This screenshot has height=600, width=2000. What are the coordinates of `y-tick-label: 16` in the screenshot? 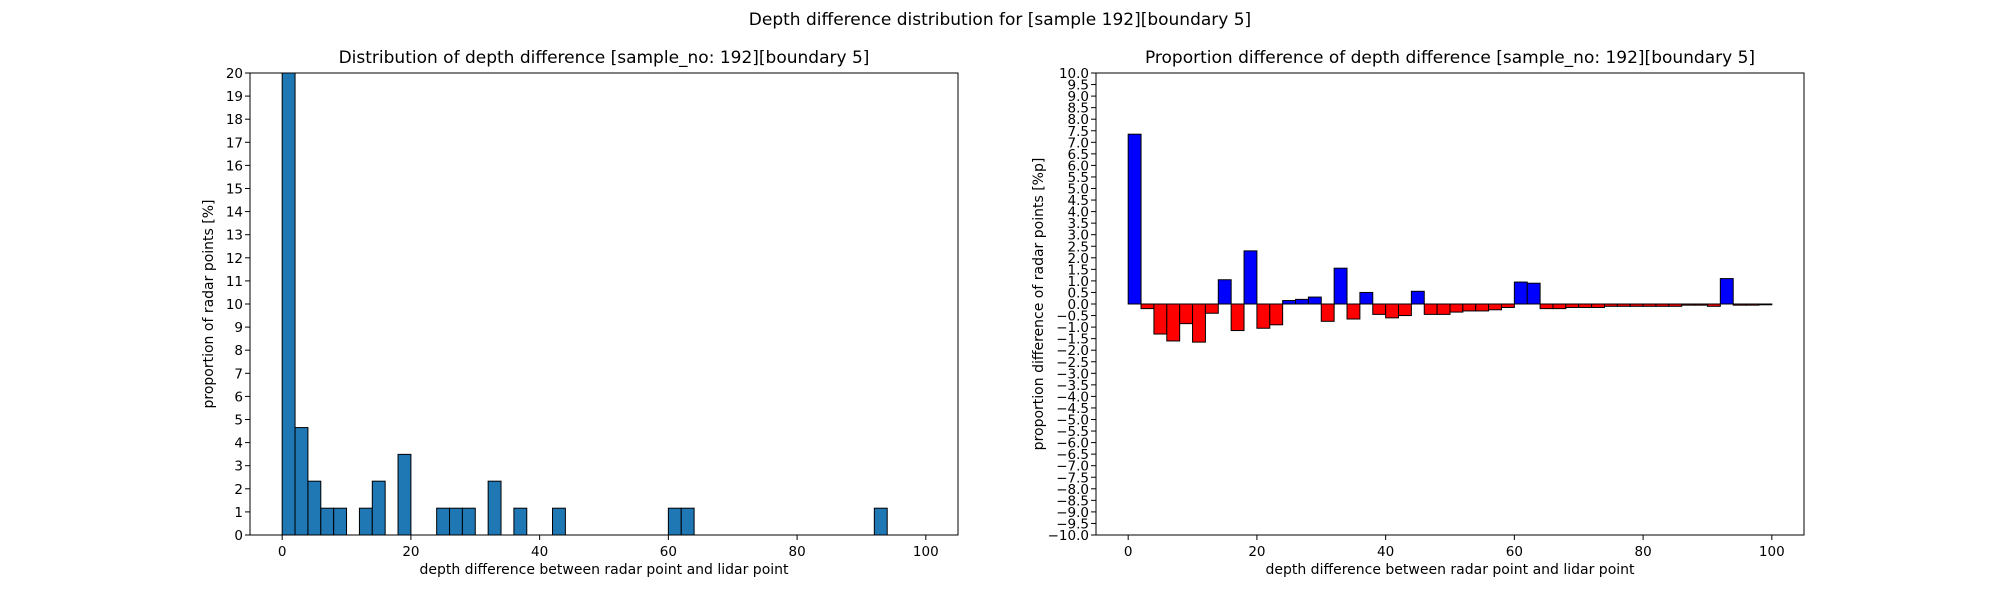 It's located at (234, 166).